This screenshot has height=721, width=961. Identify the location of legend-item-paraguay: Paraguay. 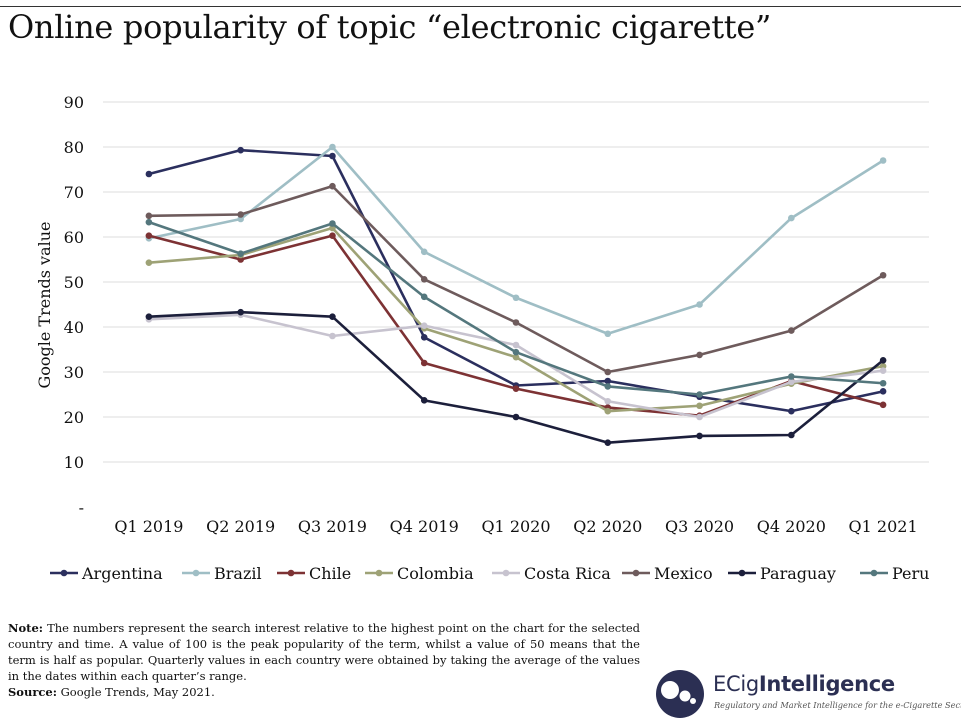
(782, 573).